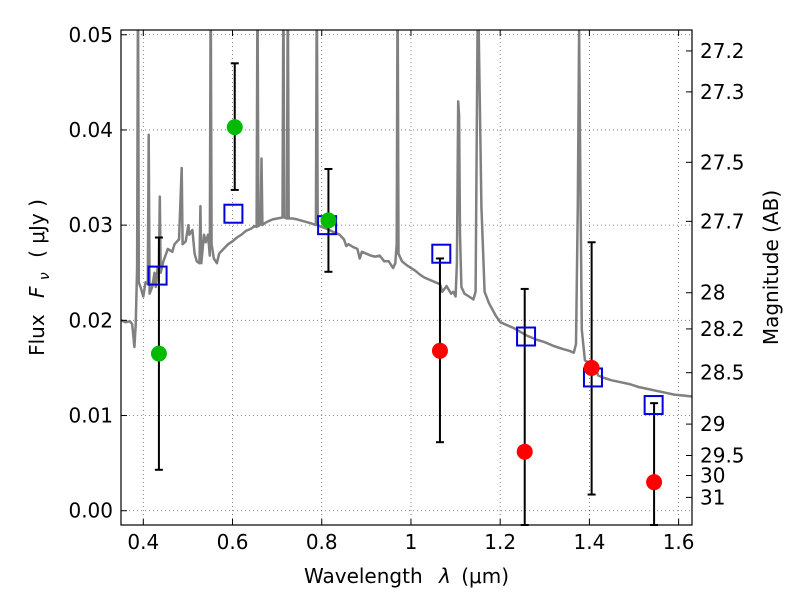 The width and height of the screenshot is (800, 600). What do you see at coordinates (90, 35) in the screenshot?
I see `y-tick-label: 0.05` at bounding box center [90, 35].